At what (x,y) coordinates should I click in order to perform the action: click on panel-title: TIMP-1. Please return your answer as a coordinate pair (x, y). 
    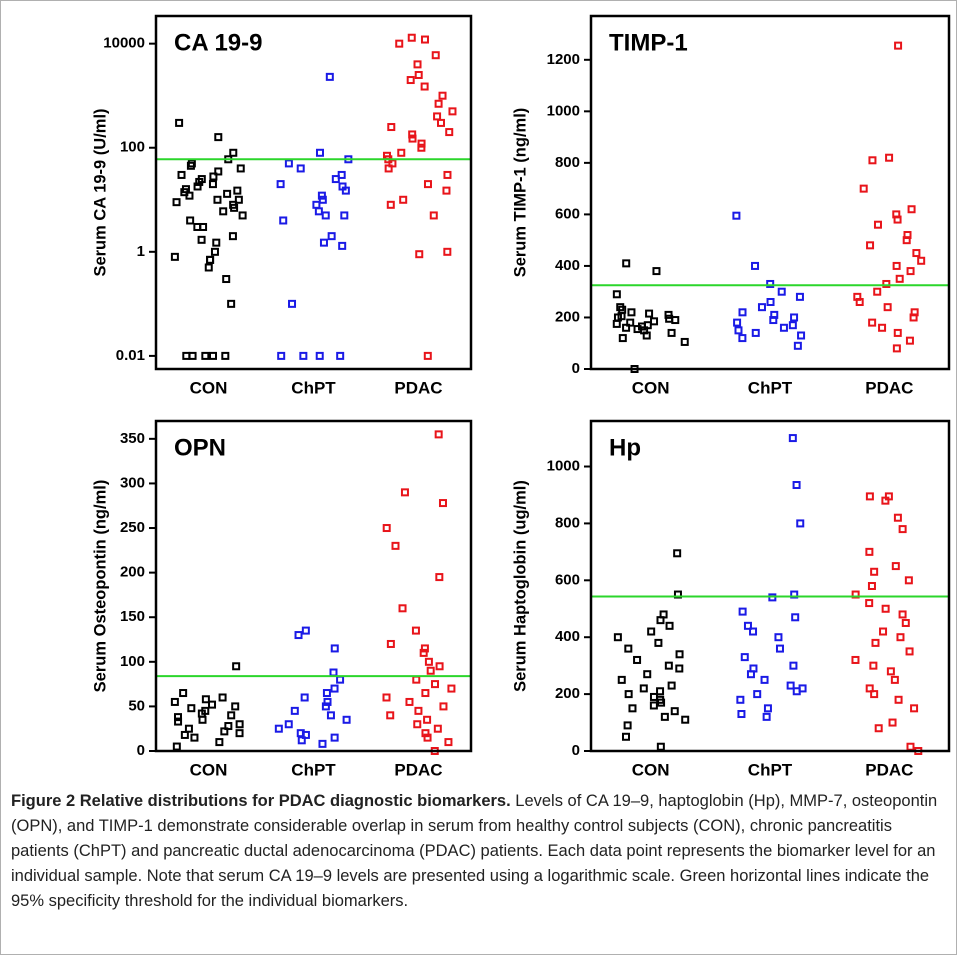
    Looking at the image, I should click on (648, 42).